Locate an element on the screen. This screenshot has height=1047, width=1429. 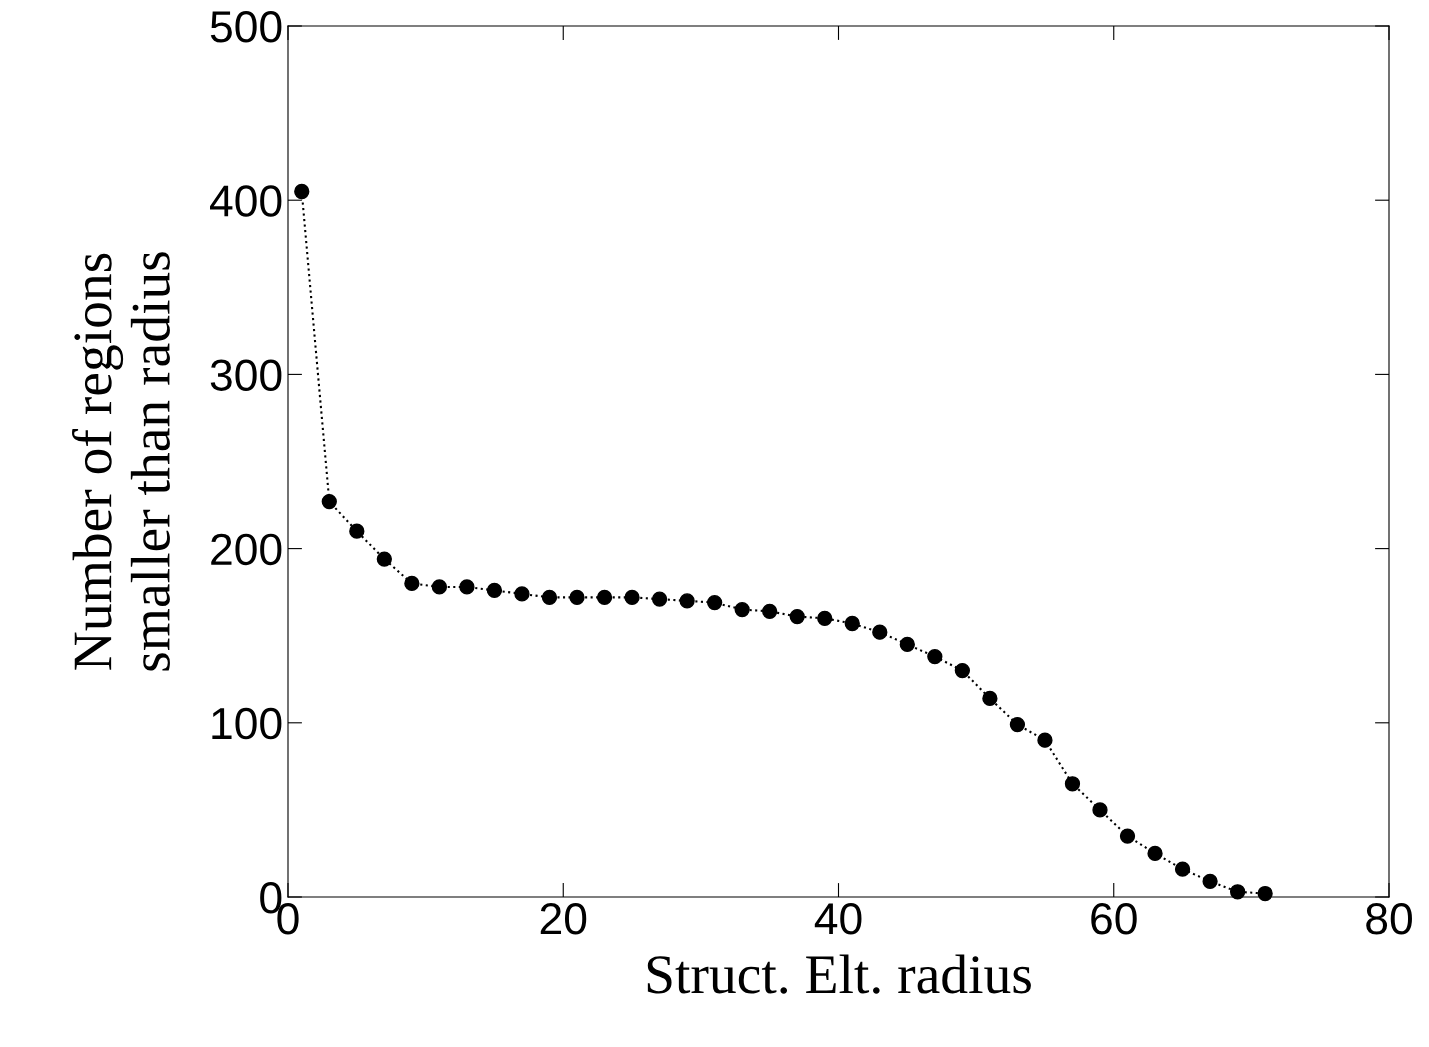
y-axis-title: Number of regions smaller than radius is located at coordinates (121, 461).